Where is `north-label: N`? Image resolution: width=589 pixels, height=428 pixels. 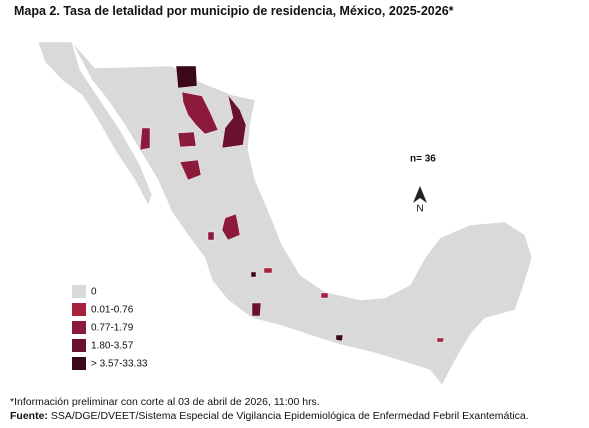
north-label: N is located at coordinates (419, 209).